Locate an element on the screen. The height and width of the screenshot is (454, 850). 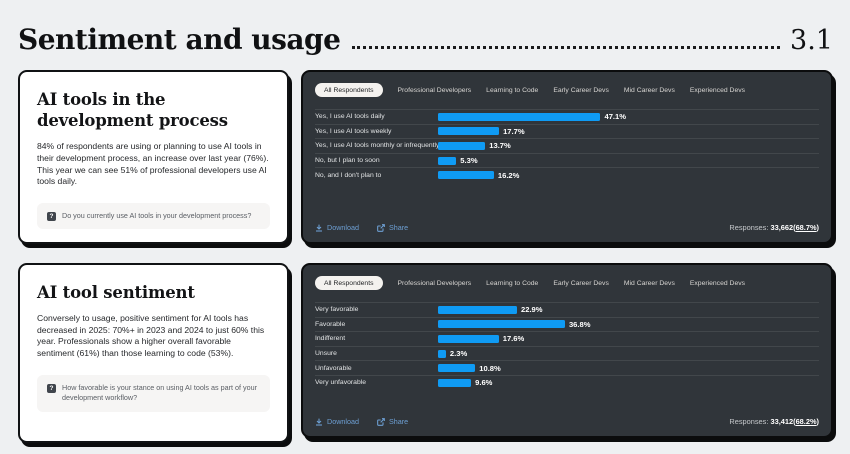
bar-row: Indifferent 17.6% is located at coordinates (567, 338).